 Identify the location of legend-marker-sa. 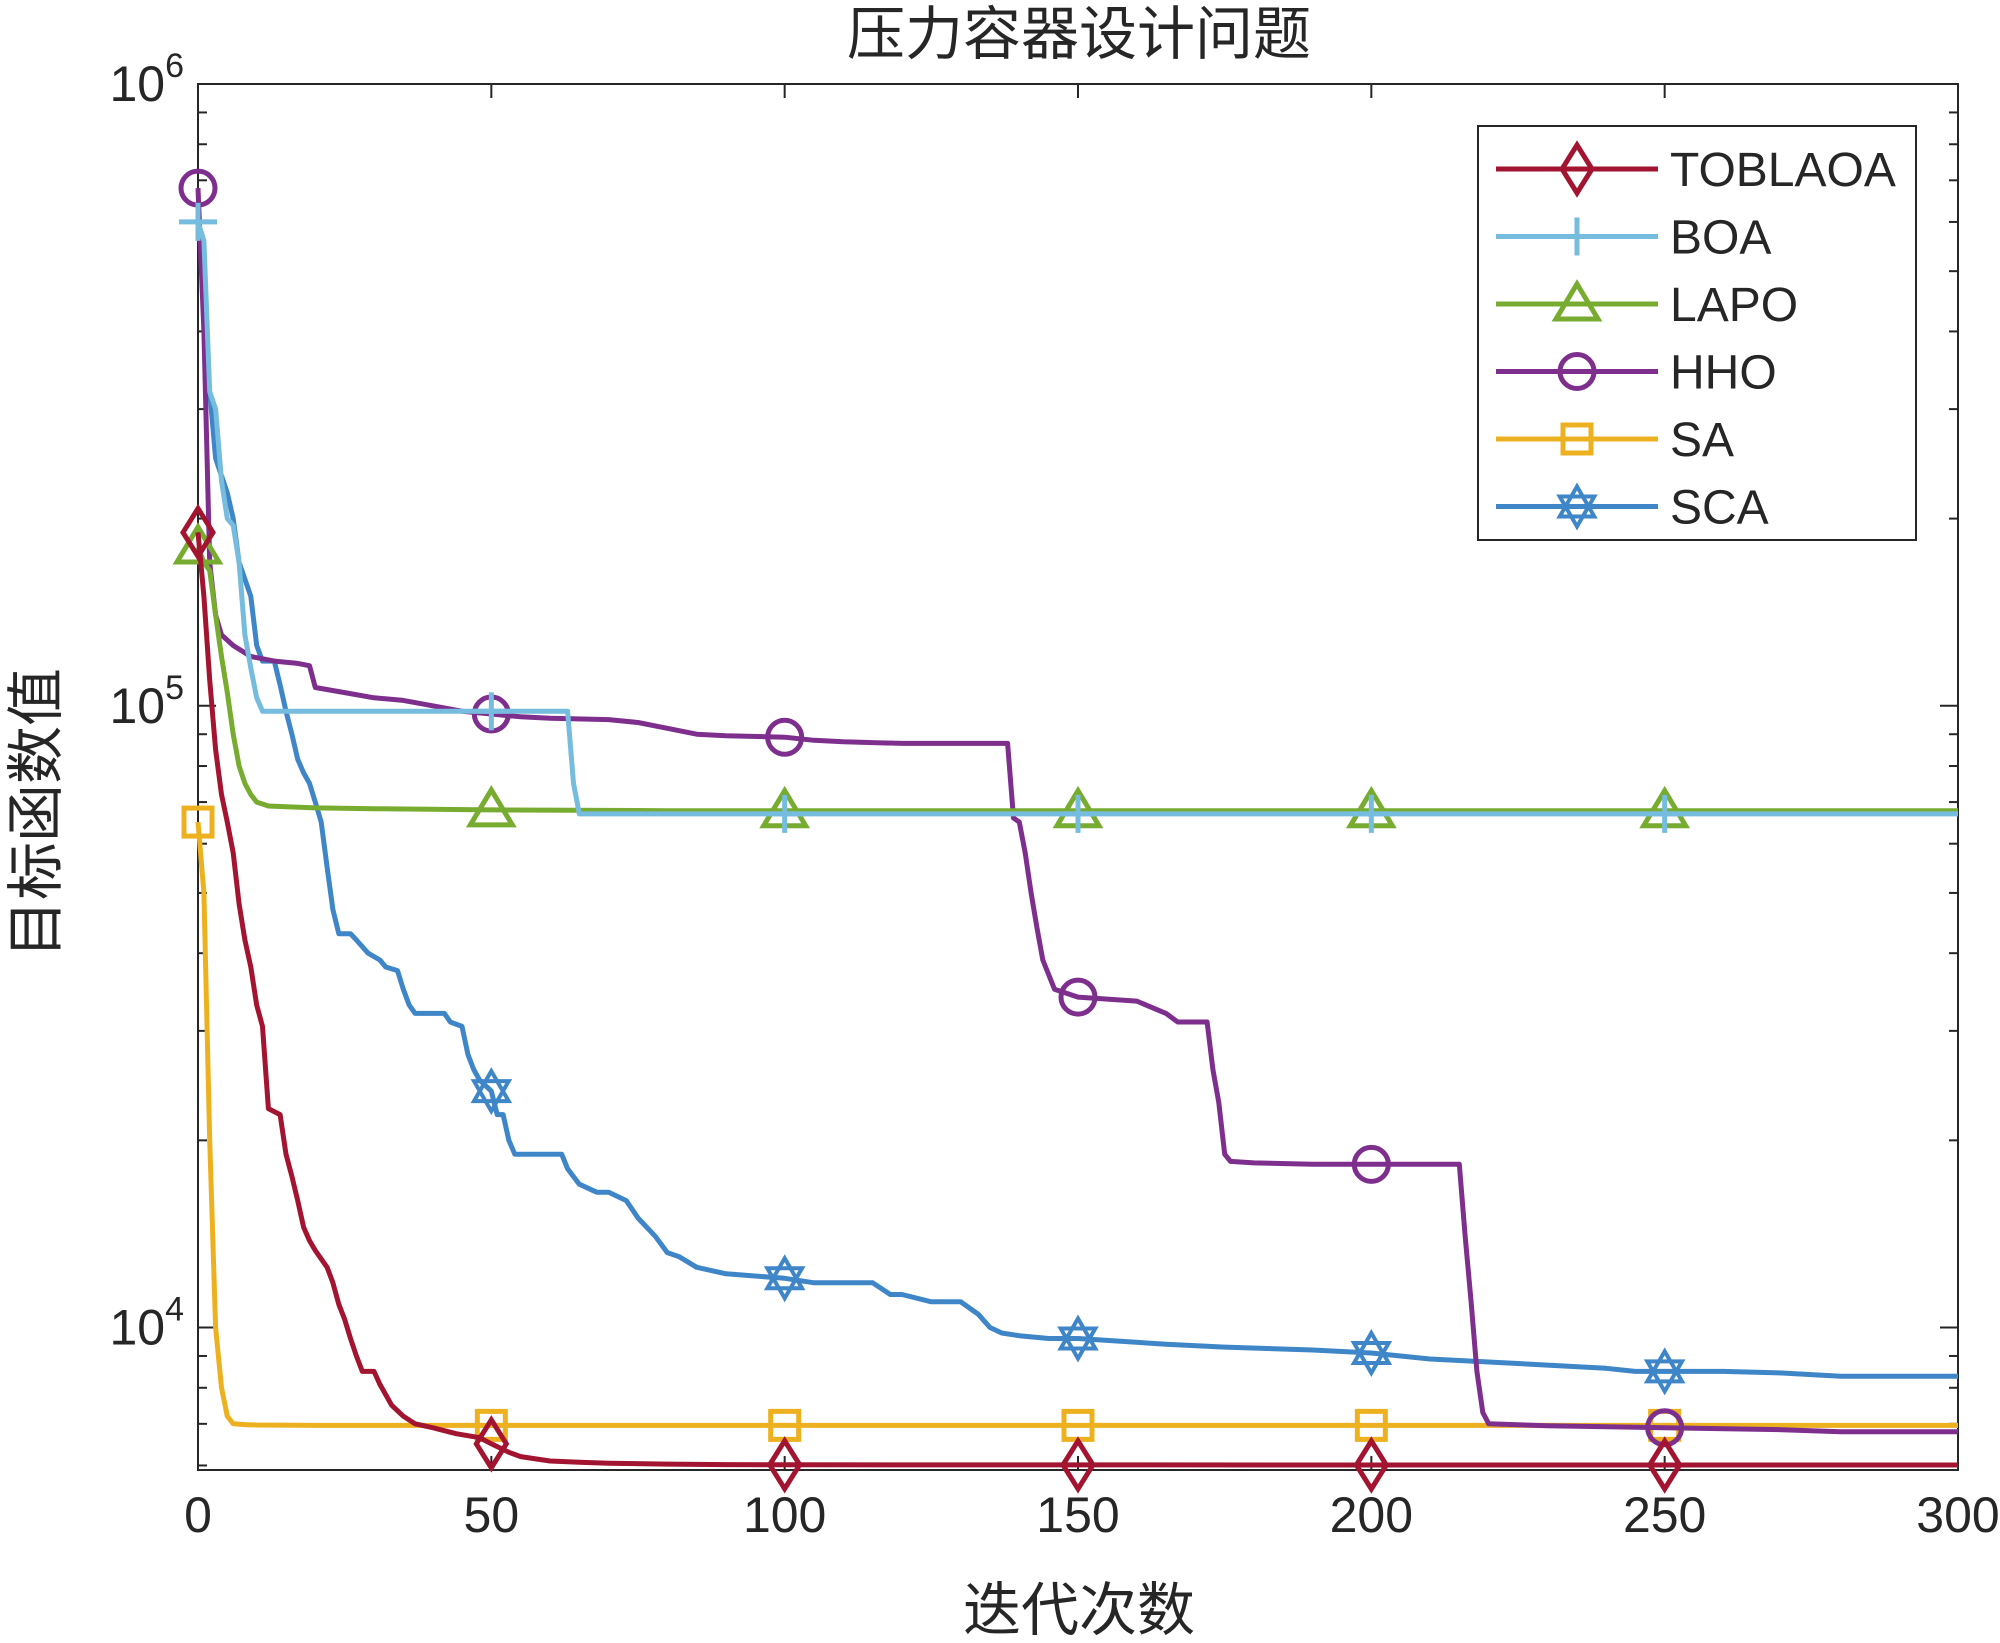
(1577, 439).